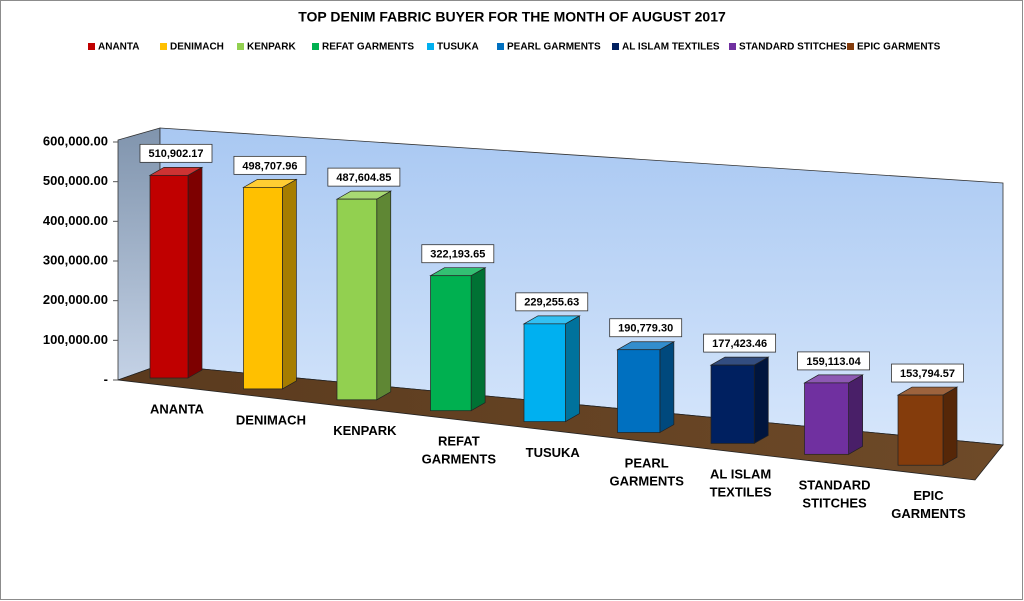  I want to click on x-tick-label: REFAT GARMENTS, so click(459, 450).